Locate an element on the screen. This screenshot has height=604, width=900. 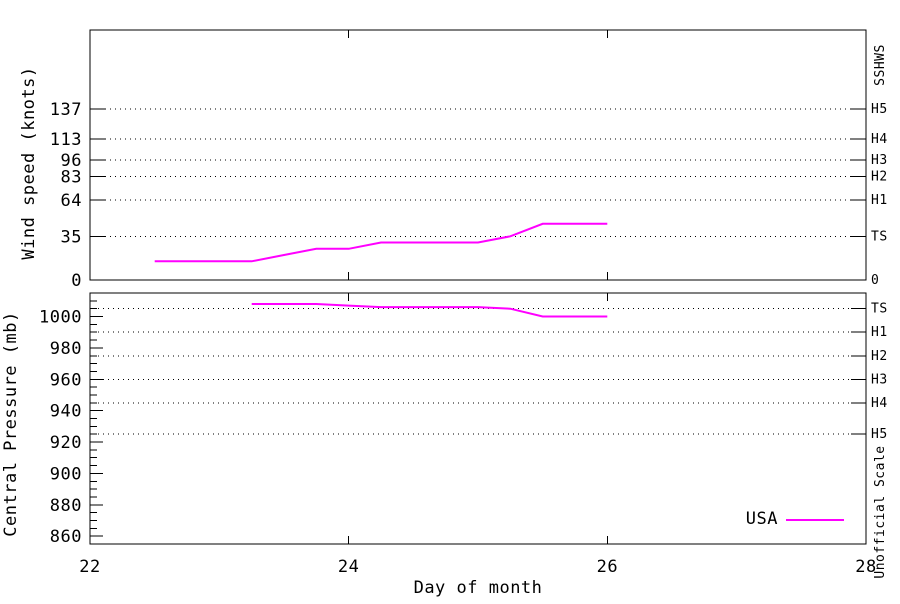
legend-label: USA is located at coordinates (762, 519).